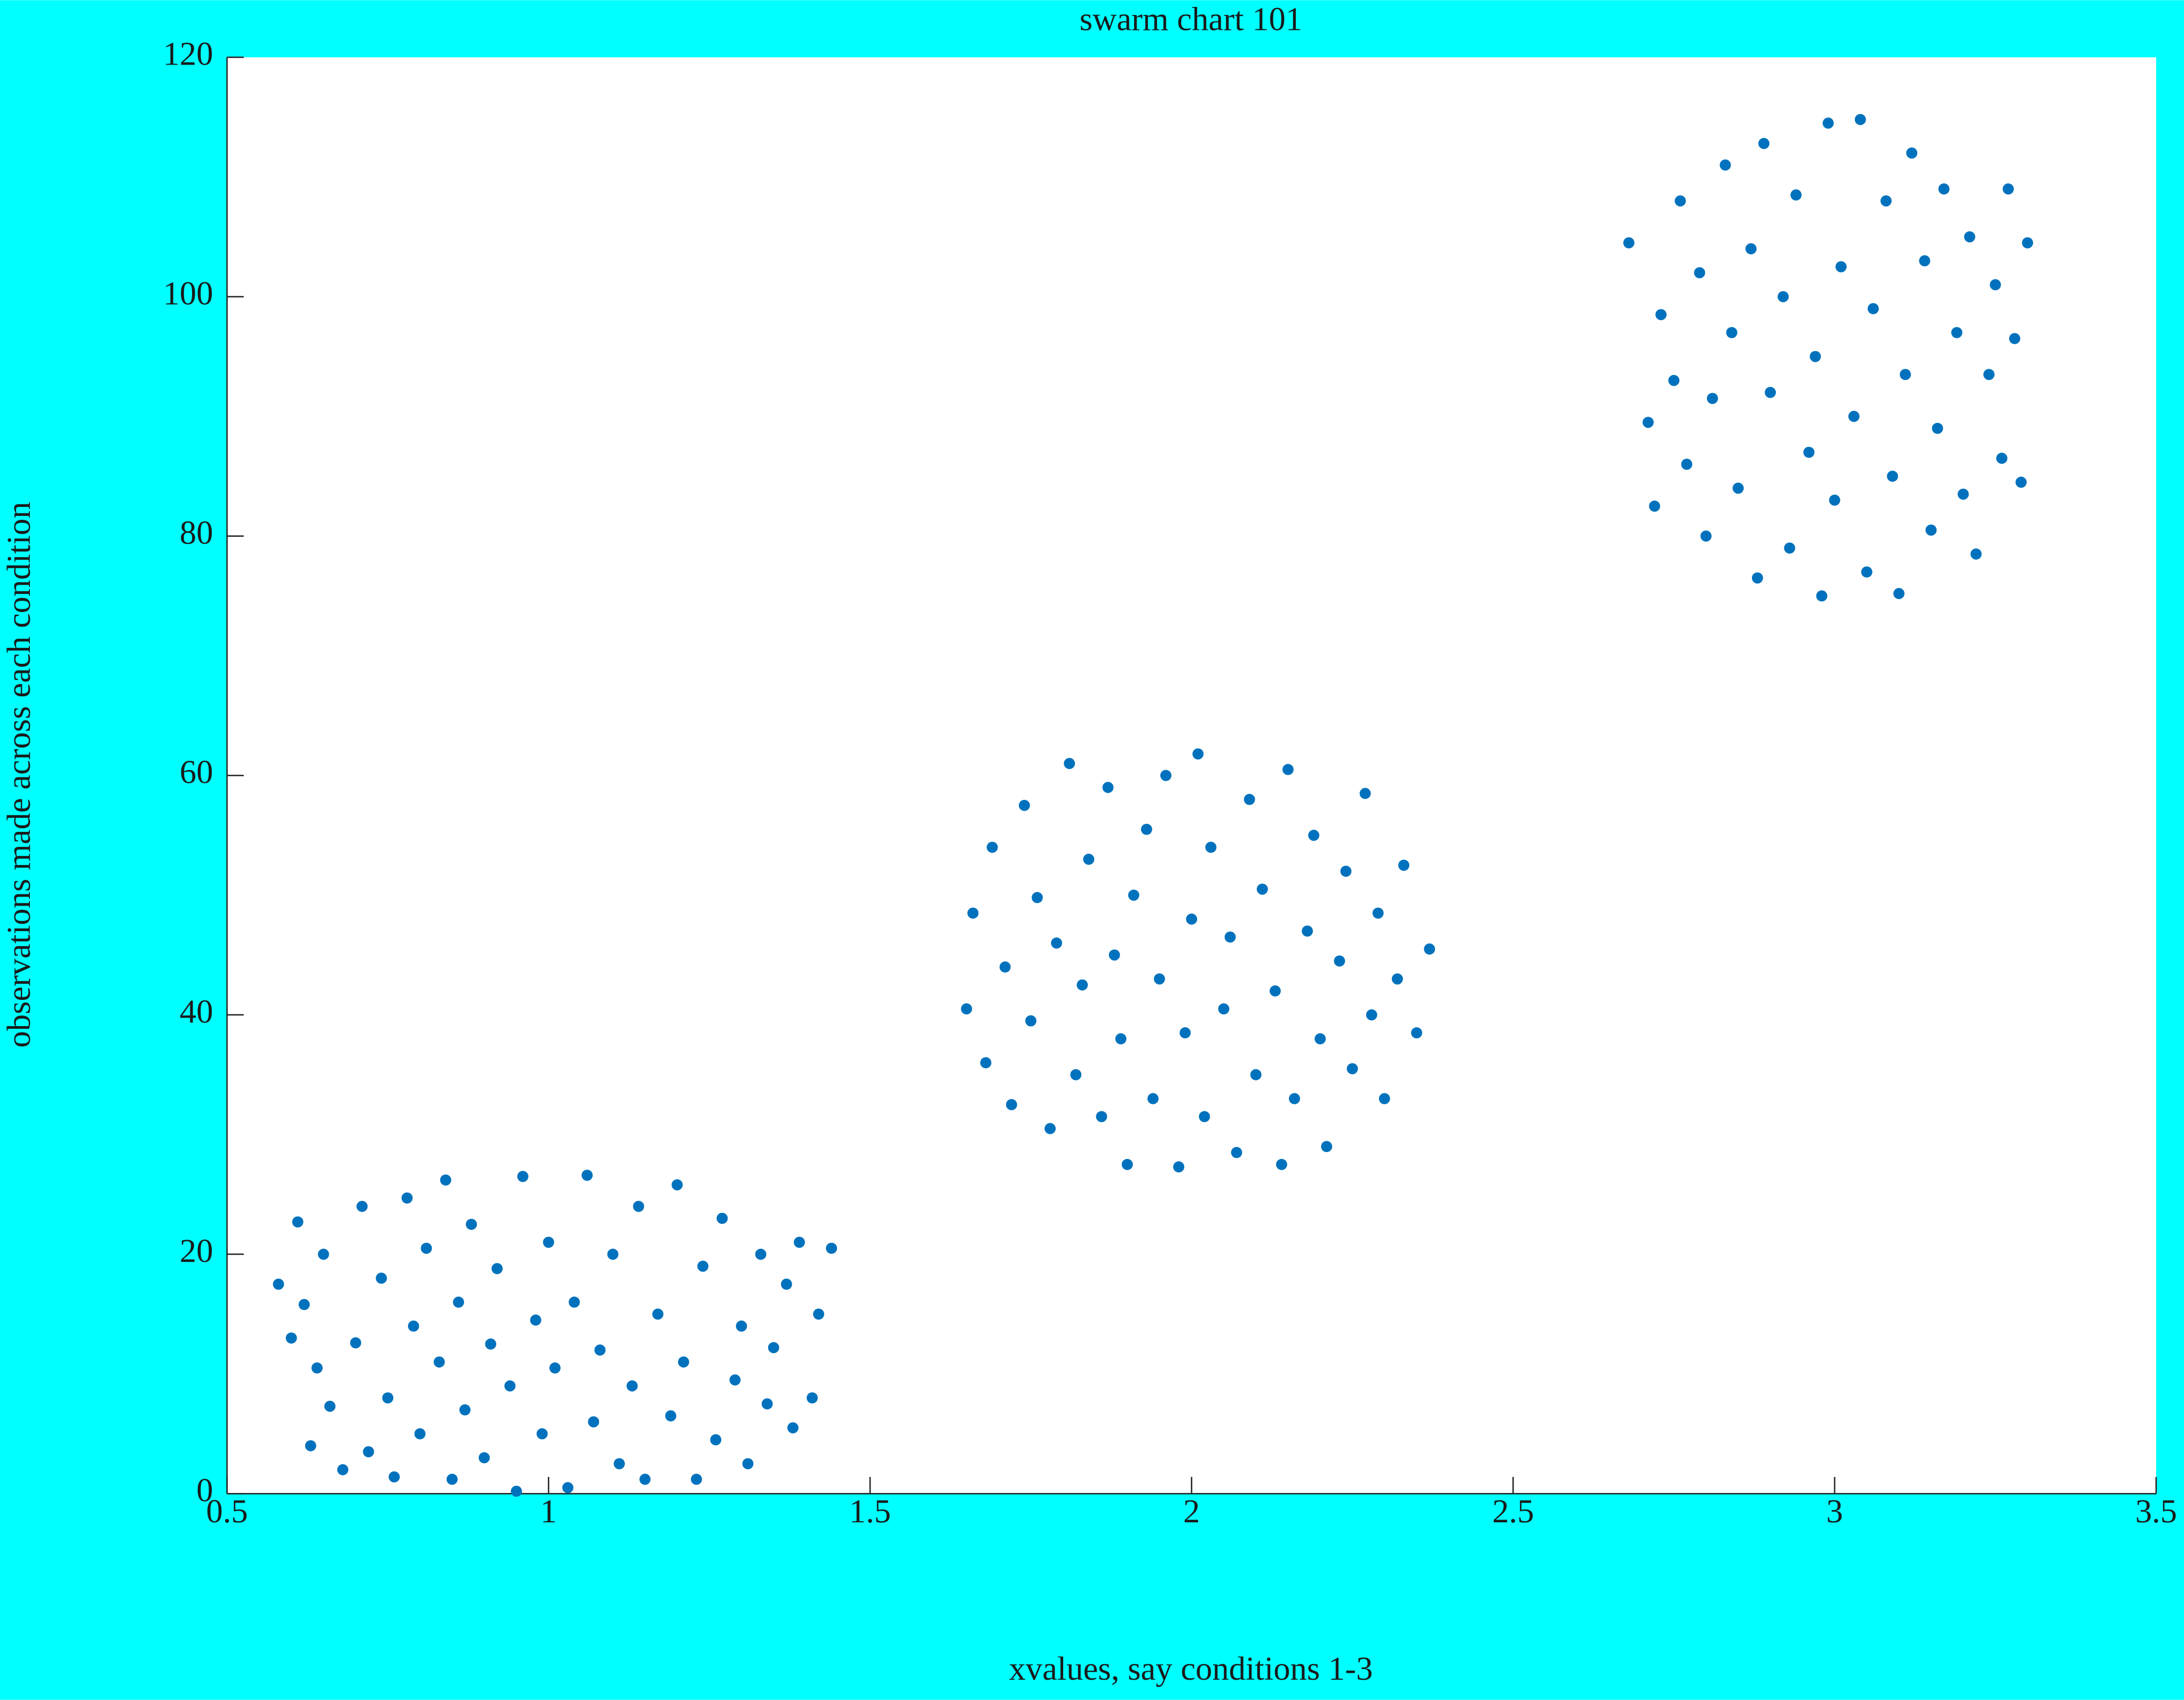 The image size is (2184, 1700). Describe the element at coordinates (1191, 1511) in the screenshot. I see `x-tick-label: 2` at that location.